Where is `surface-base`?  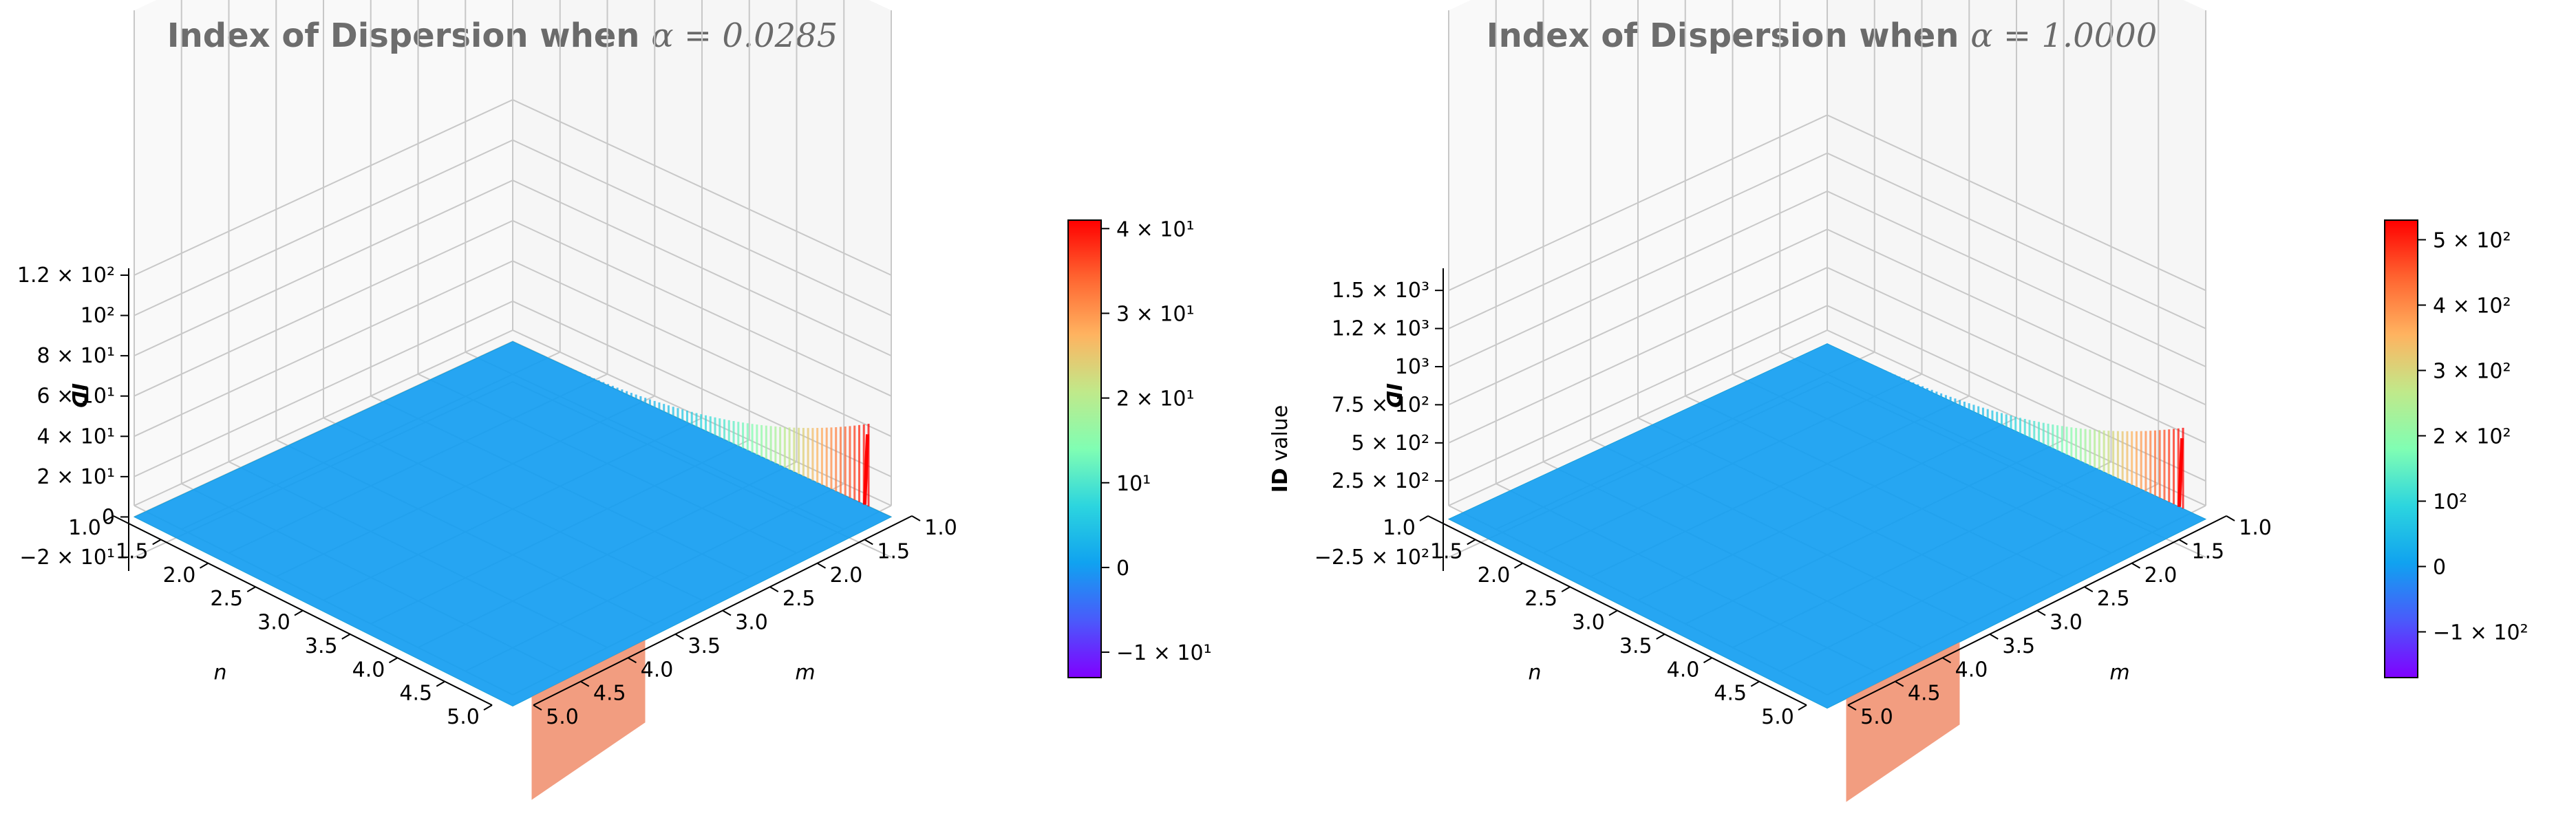 surface-base is located at coordinates (513, 523).